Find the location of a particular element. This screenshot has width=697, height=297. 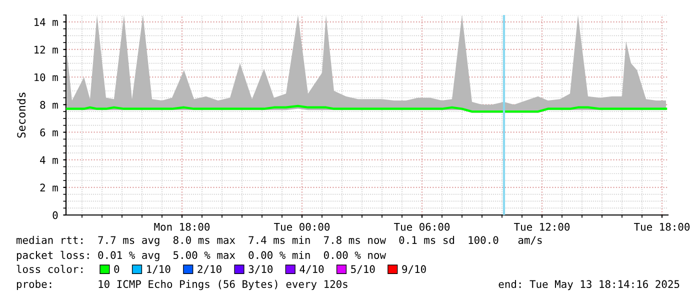

y-tick-label: 12 m is located at coordinates (46, 50).